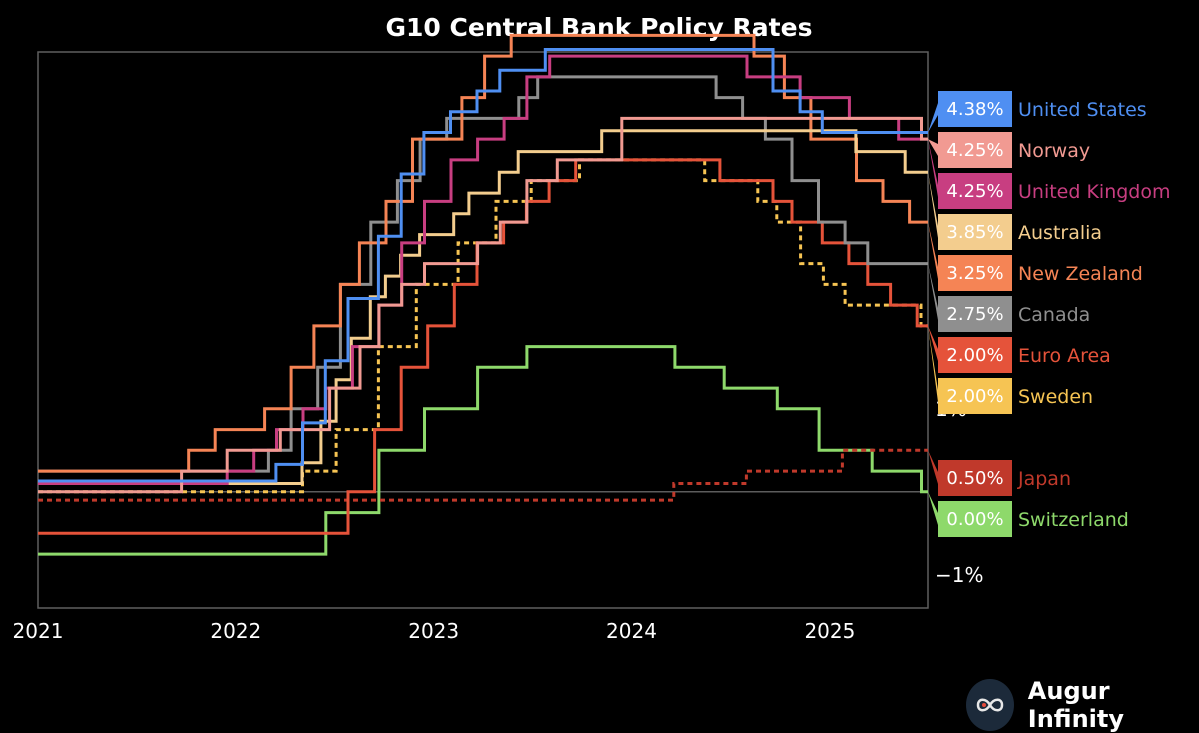 Image resolution: width=1199 pixels, height=733 pixels. Describe the element at coordinates (933, 147) in the screenshot. I see `label-pointer-norway` at that location.